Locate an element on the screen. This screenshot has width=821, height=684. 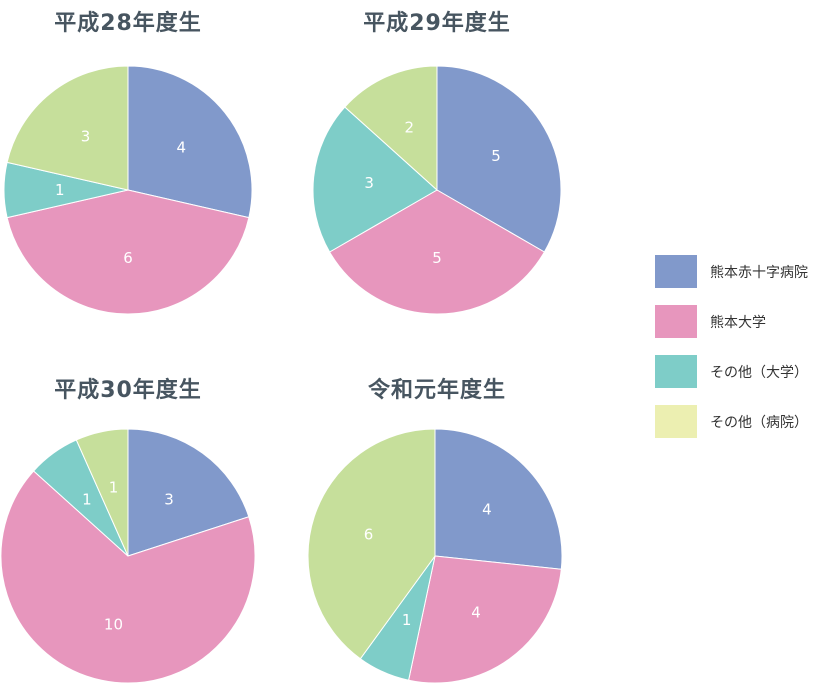
legend-item-kumamoto-red-cross: 熊本赤十字病院 is located at coordinates (731, 271).